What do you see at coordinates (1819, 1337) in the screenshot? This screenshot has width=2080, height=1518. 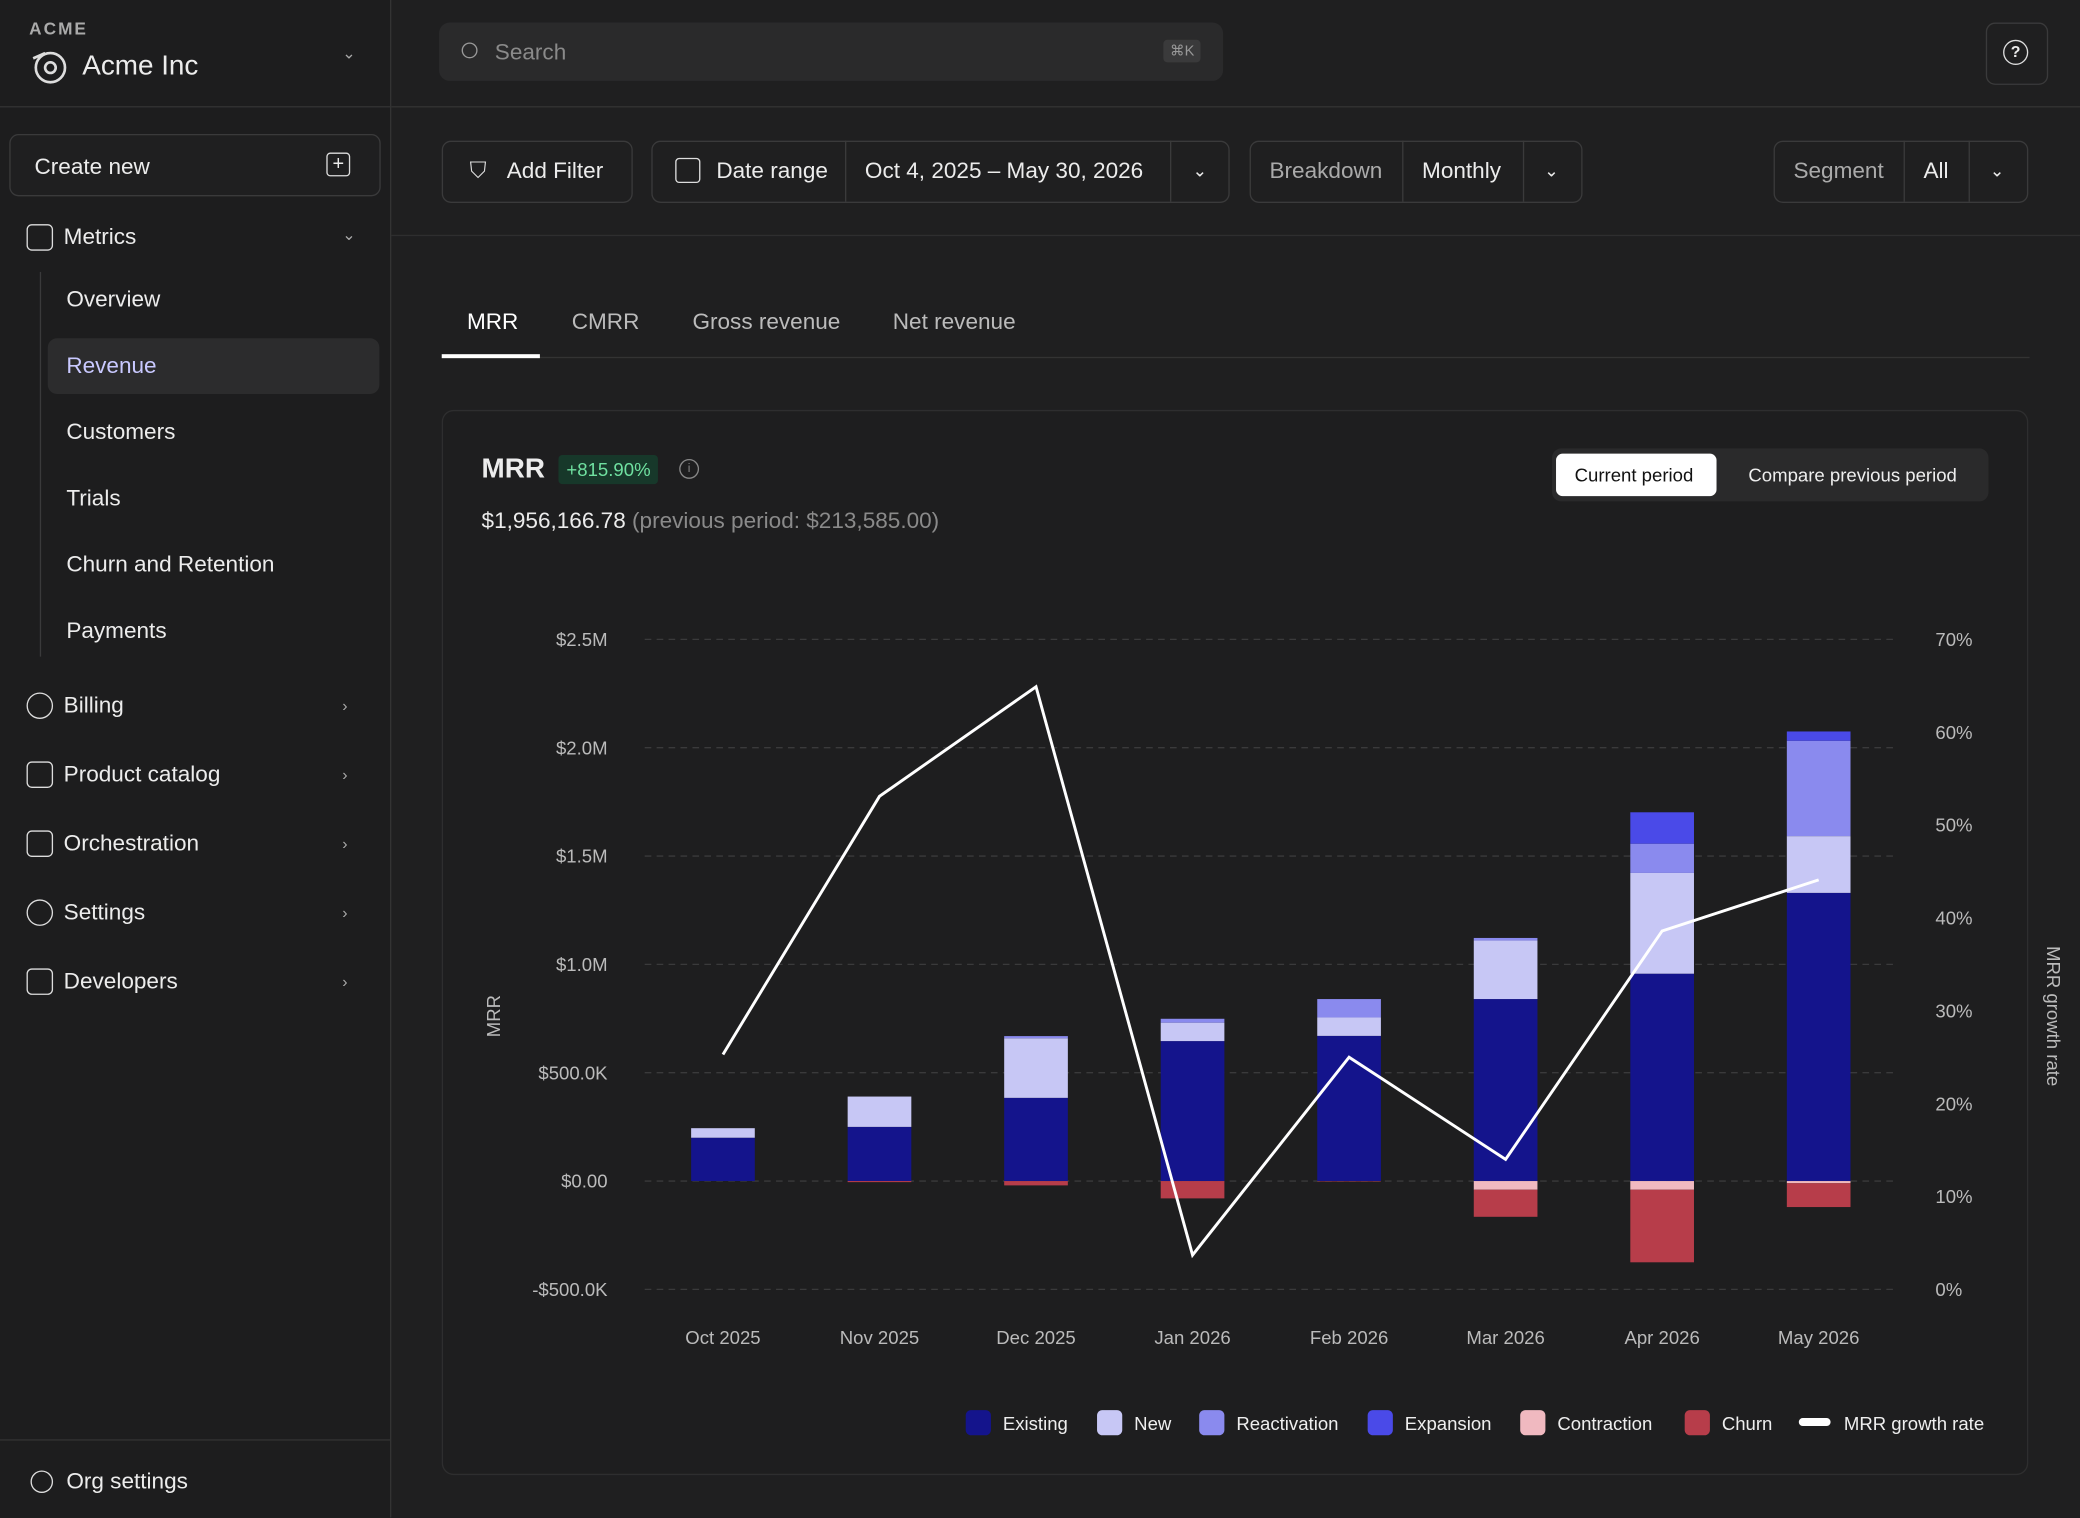 I see `x-tick-label: May 2026` at bounding box center [1819, 1337].